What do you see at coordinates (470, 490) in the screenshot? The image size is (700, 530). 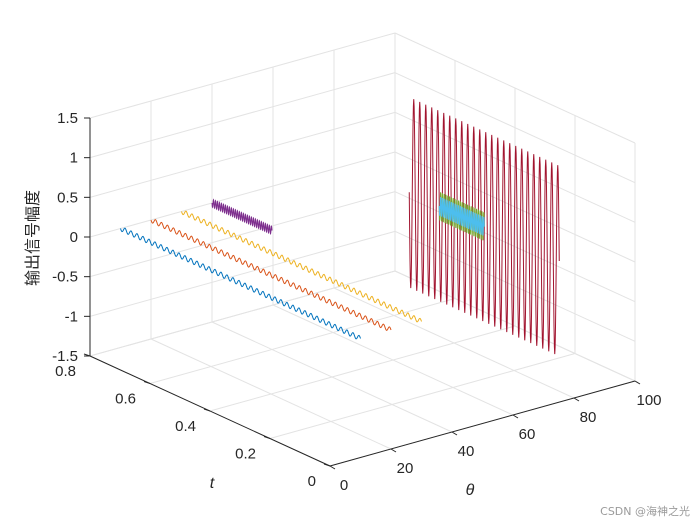 I see `x-axis-label: θ` at bounding box center [470, 490].